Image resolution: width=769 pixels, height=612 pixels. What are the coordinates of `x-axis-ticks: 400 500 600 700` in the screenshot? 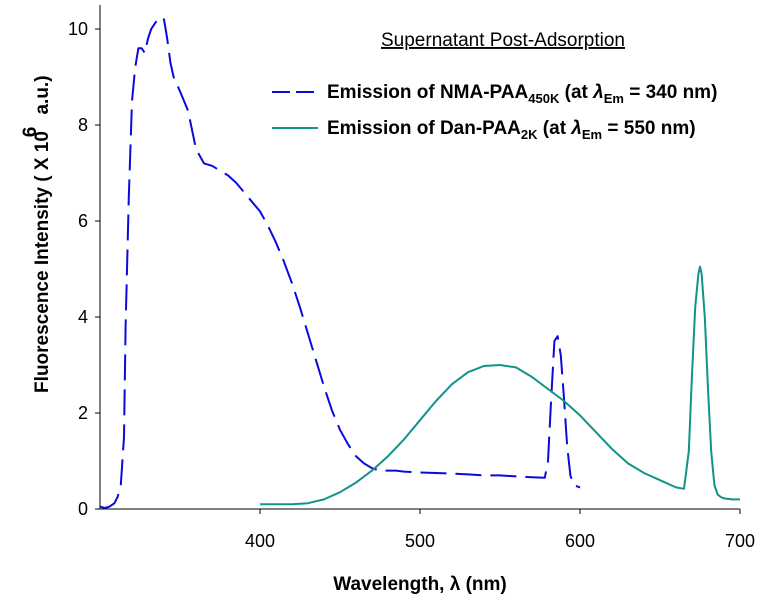 It's located at (500, 530).